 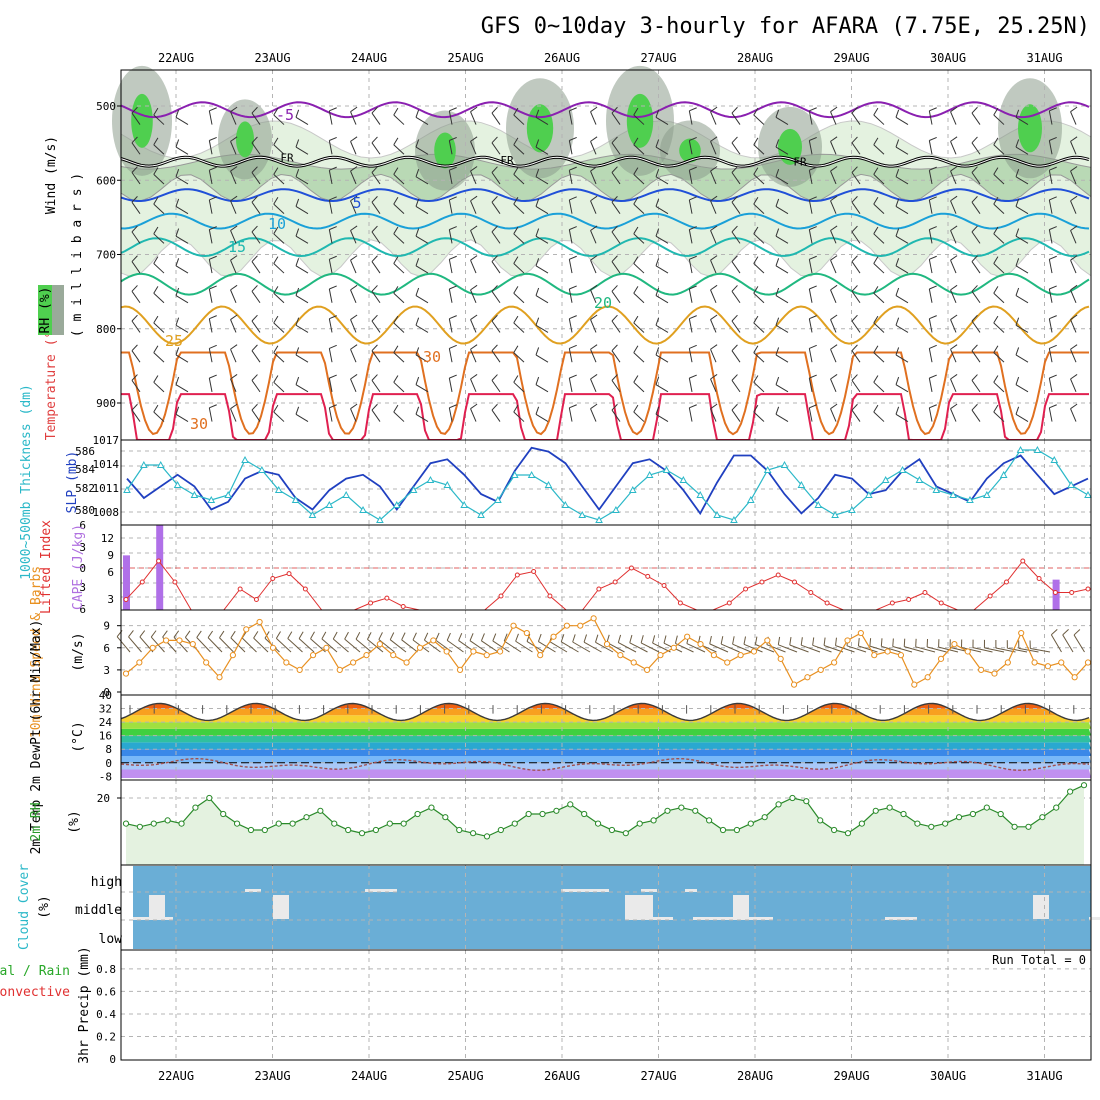 I want to click on tick-label-1: 600, so click(x=106, y=180).